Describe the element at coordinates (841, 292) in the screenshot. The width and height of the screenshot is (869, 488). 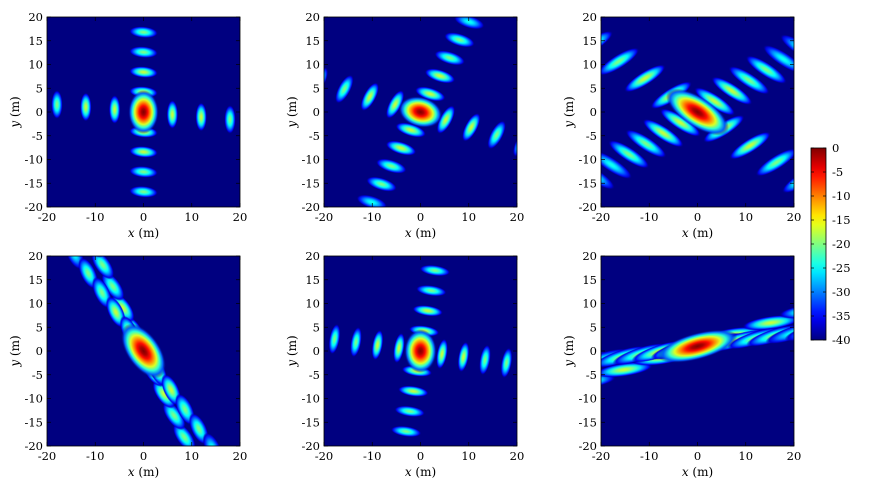
I see `colorbar-tick-label: -30` at that location.